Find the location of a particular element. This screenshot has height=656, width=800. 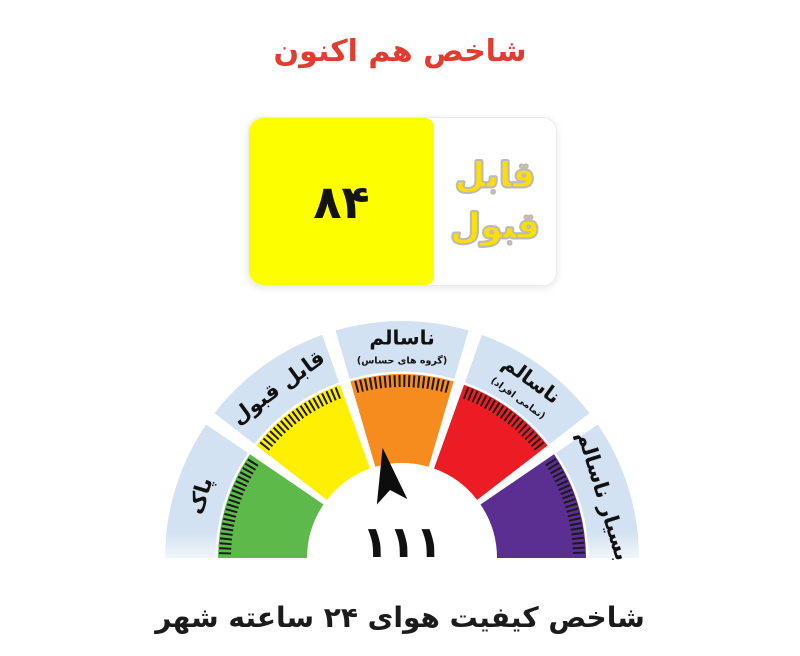

gauge-segment-label: ناسالم is located at coordinates (401, 338).